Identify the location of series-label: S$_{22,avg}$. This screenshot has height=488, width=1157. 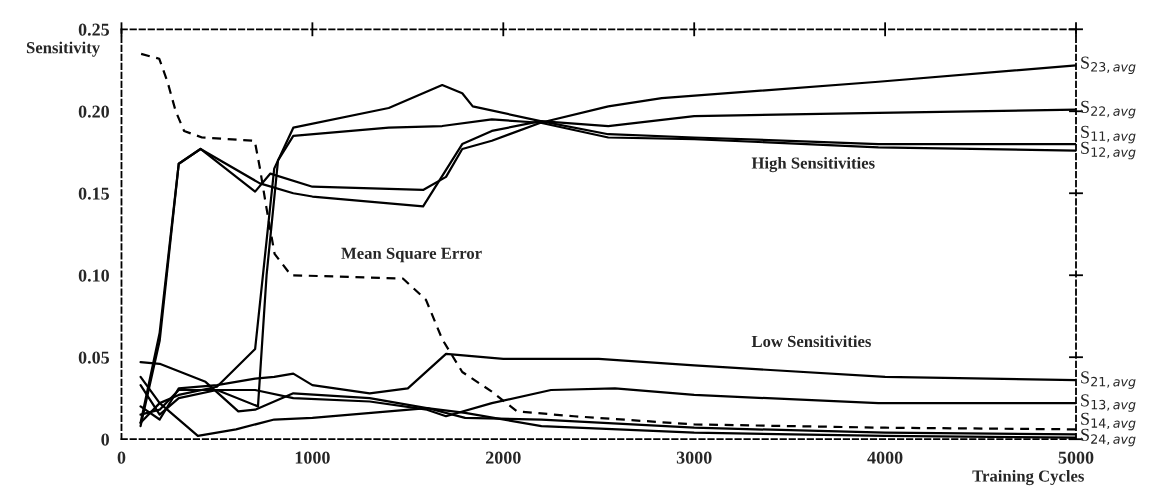
(1108, 109).